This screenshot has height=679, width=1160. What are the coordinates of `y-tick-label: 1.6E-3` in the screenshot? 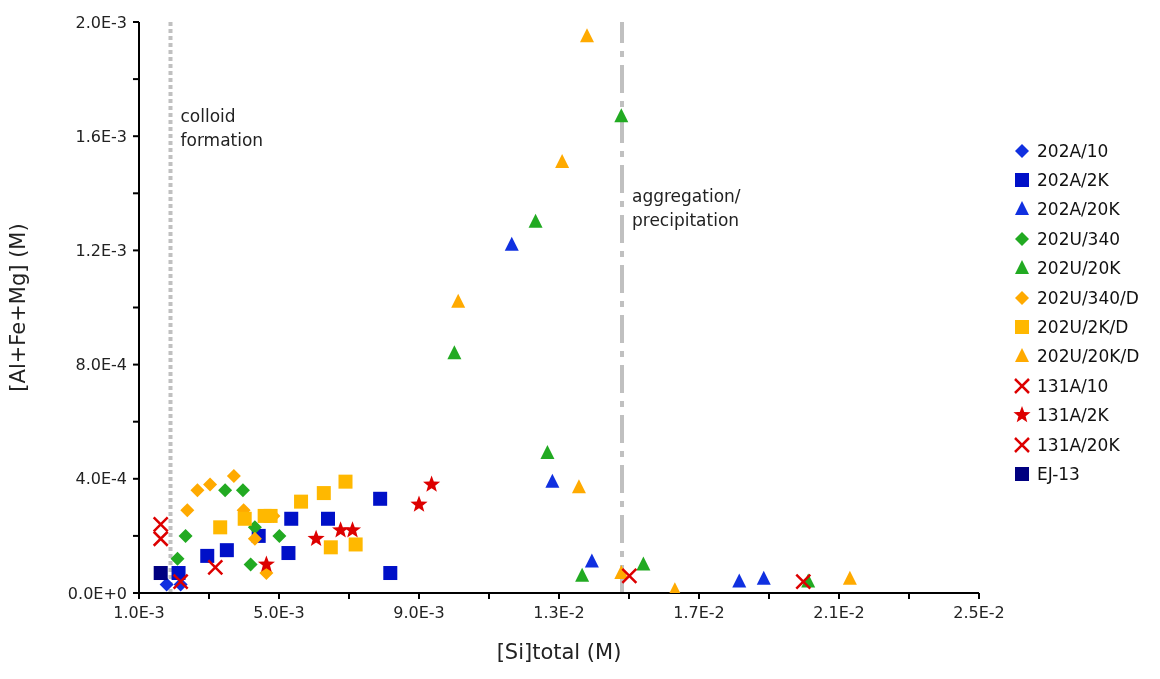 It's located at (101, 136).